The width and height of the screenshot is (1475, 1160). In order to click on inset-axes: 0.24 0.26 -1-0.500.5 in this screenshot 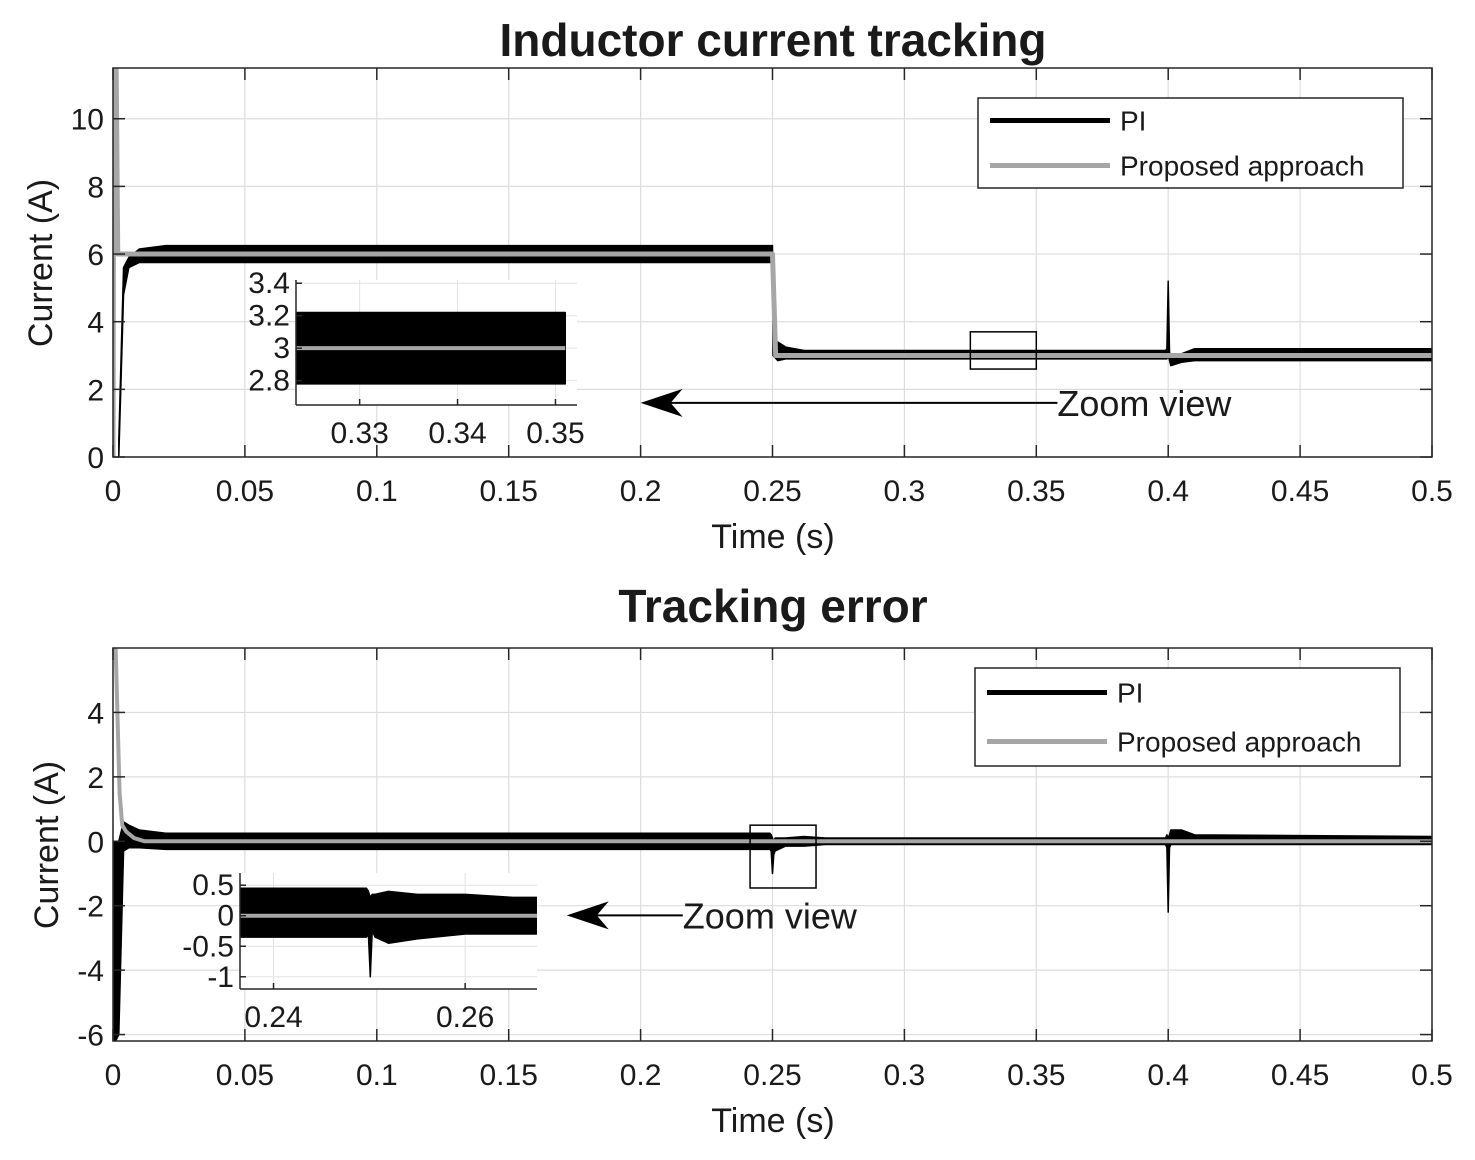, I will do `click(359, 951)`.